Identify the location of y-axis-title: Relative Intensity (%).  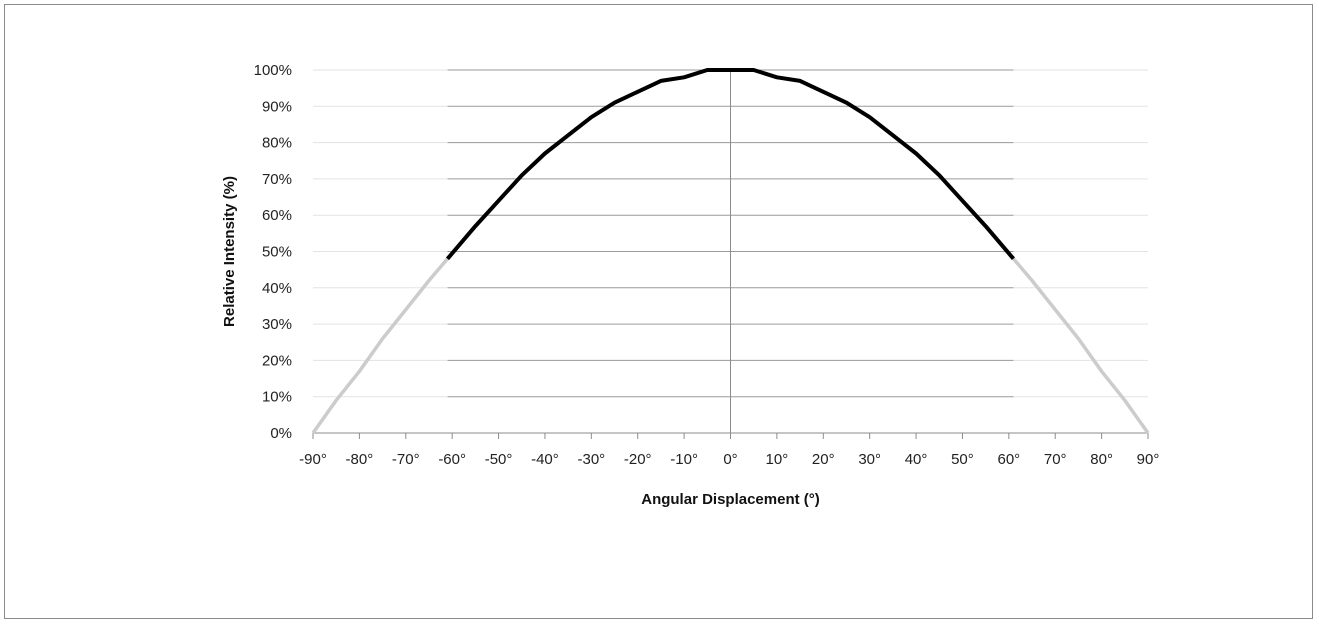
(229, 251).